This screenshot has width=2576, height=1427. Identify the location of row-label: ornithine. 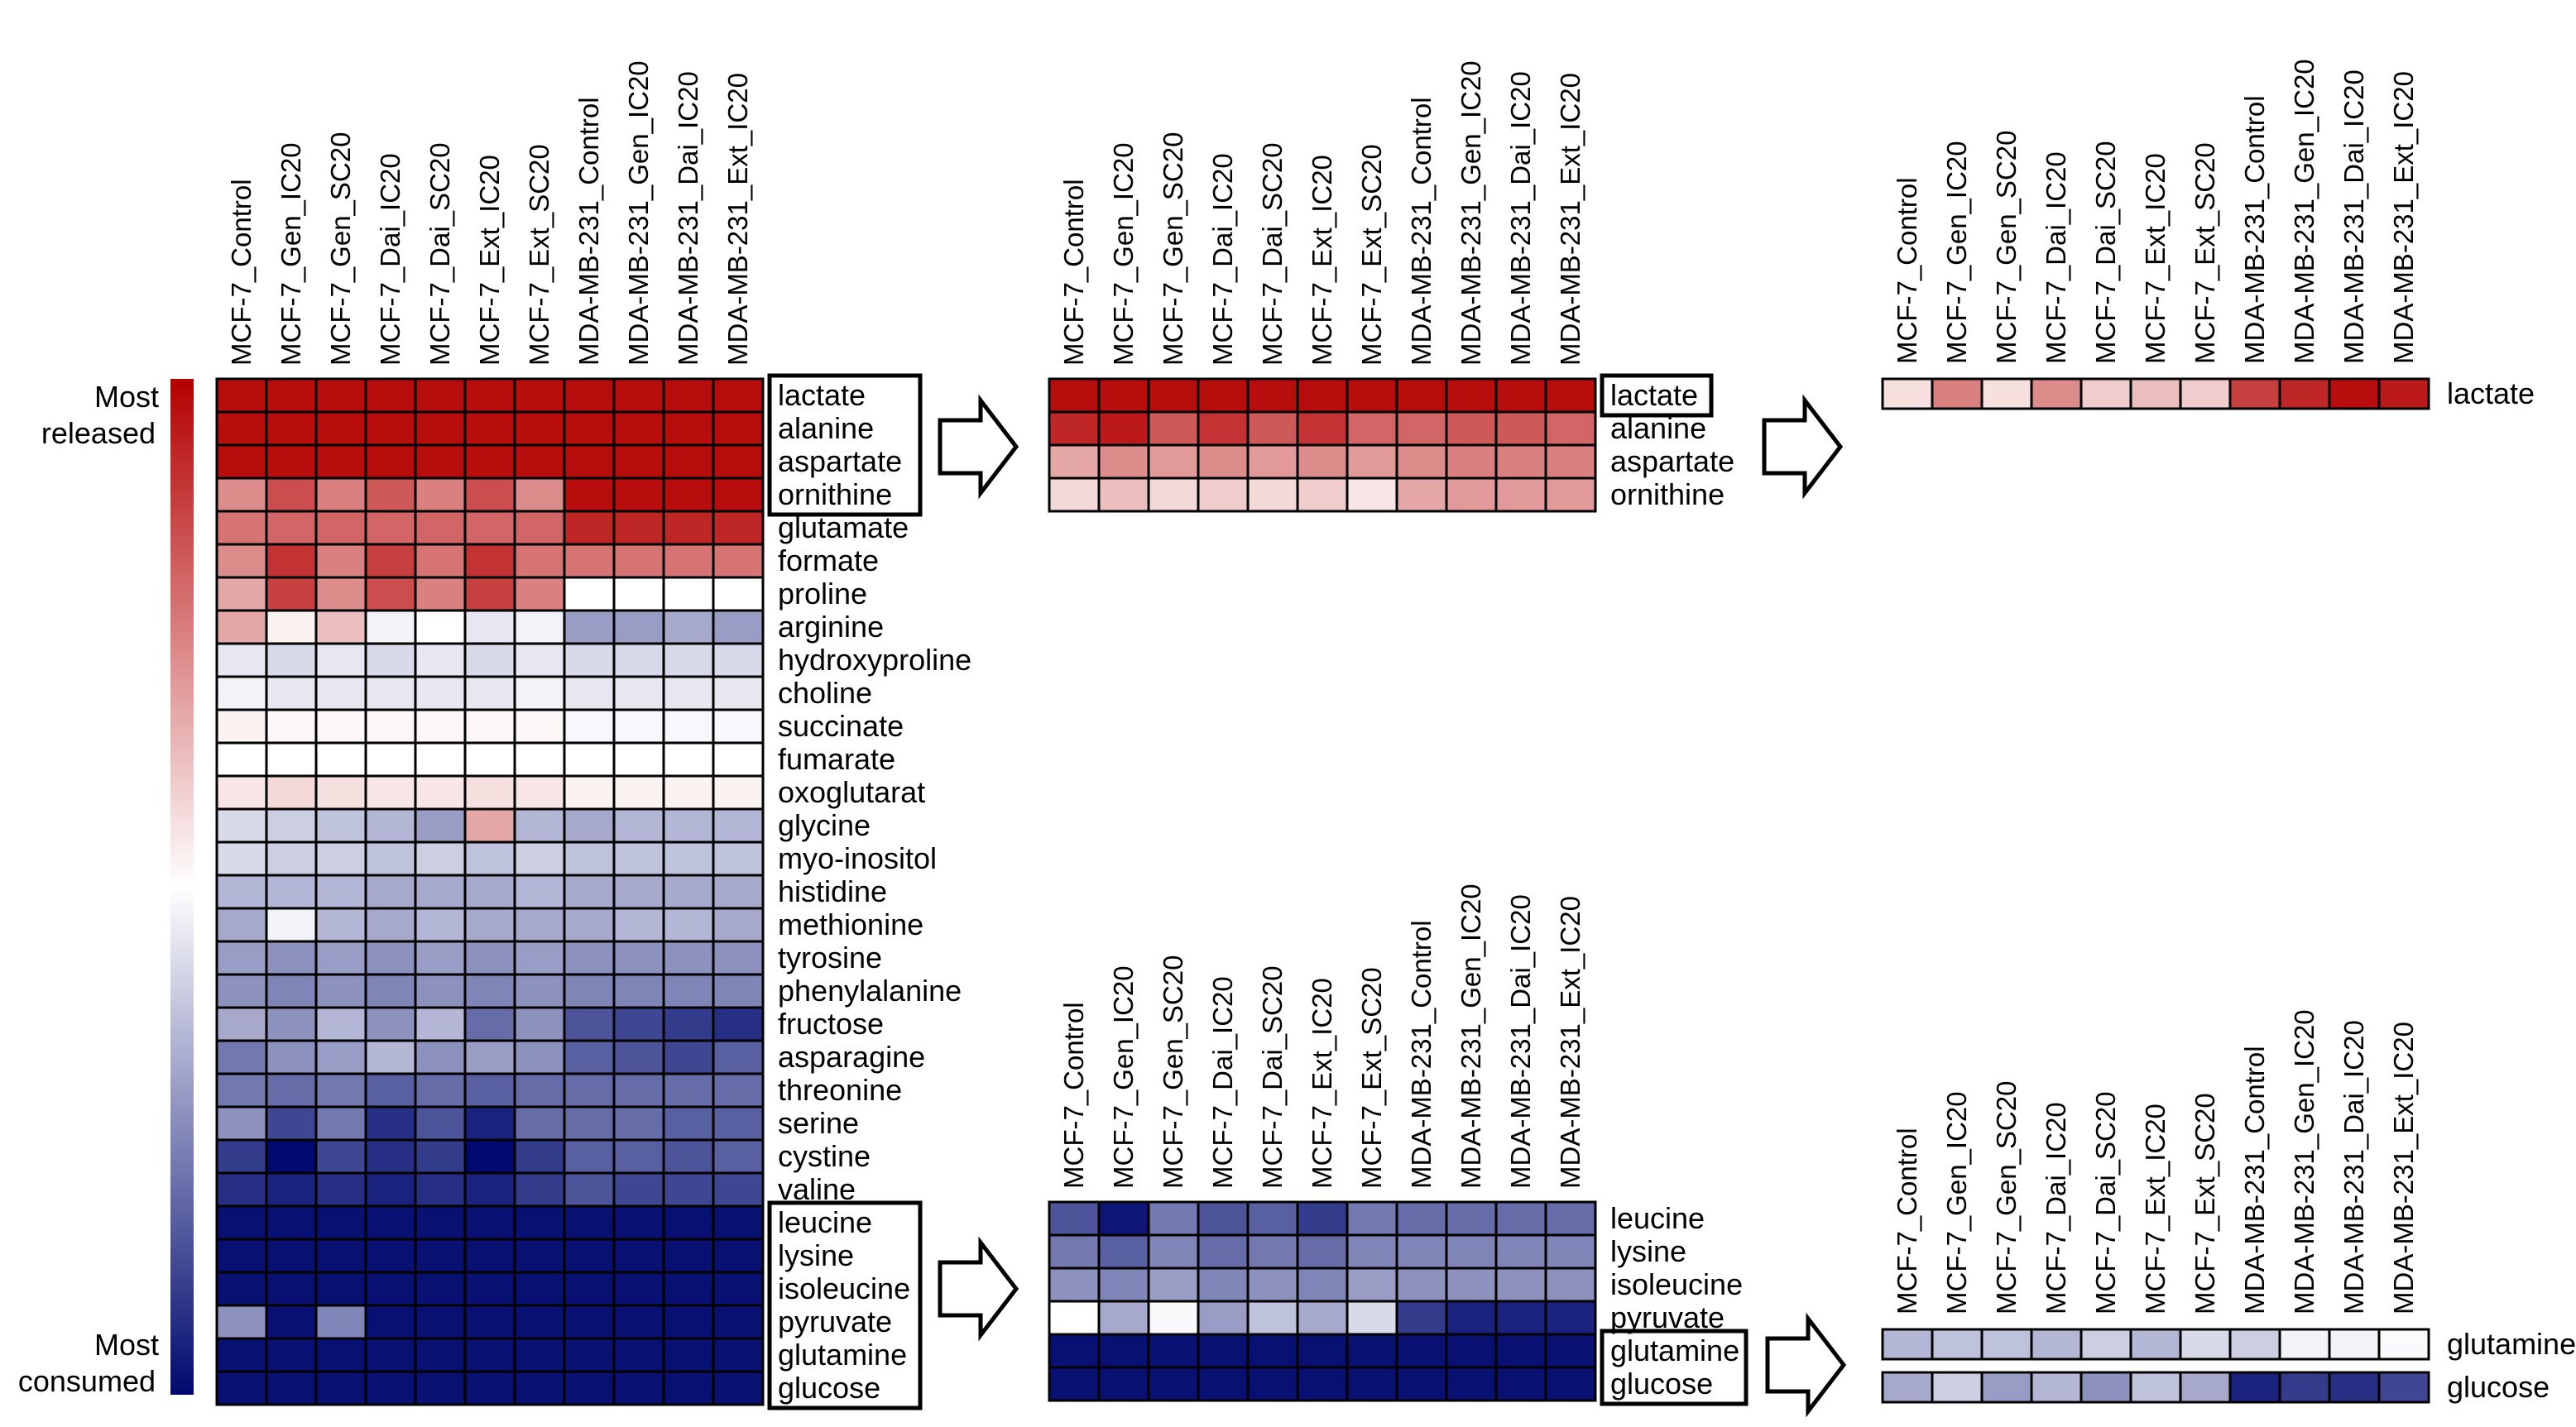
(1668, 494).